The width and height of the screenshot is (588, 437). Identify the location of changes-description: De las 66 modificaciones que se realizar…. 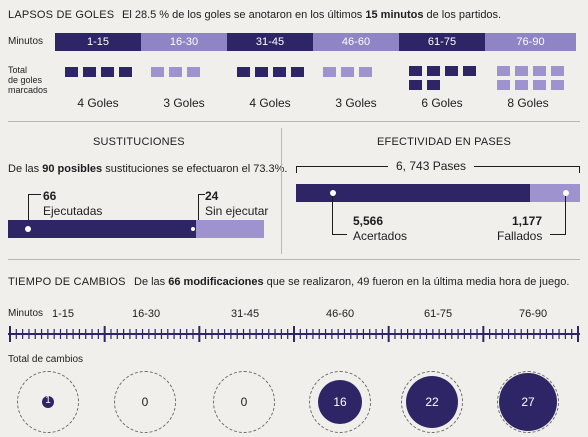
(351, 282).